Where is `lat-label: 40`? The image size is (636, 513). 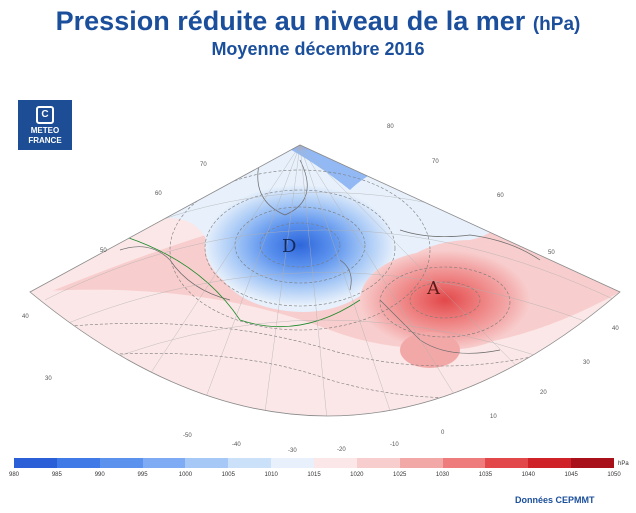
lat-label: 40 is located at coordinates (25, 317).